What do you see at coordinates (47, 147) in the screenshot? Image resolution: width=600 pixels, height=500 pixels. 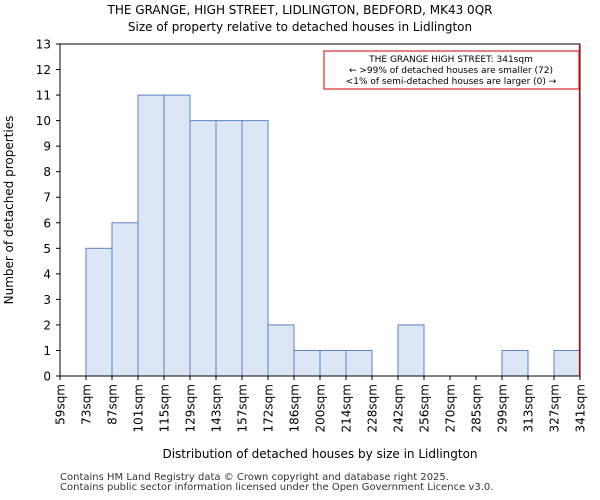 I see `y-tick-label: 9` at bounding box center [47, 147].